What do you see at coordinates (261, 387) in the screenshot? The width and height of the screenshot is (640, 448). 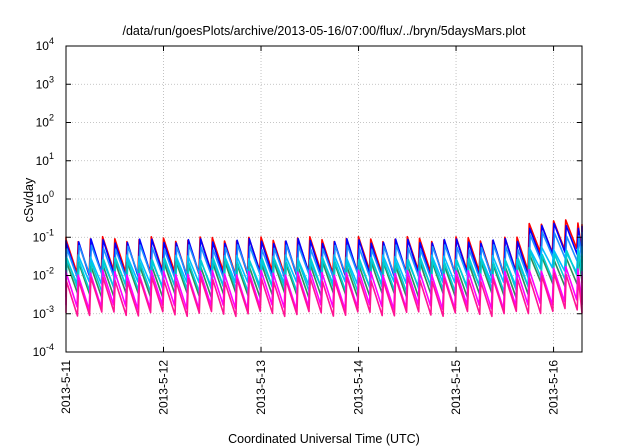 I see `x-tick-label: 2013-5-13` at bounding box center [261, 387].